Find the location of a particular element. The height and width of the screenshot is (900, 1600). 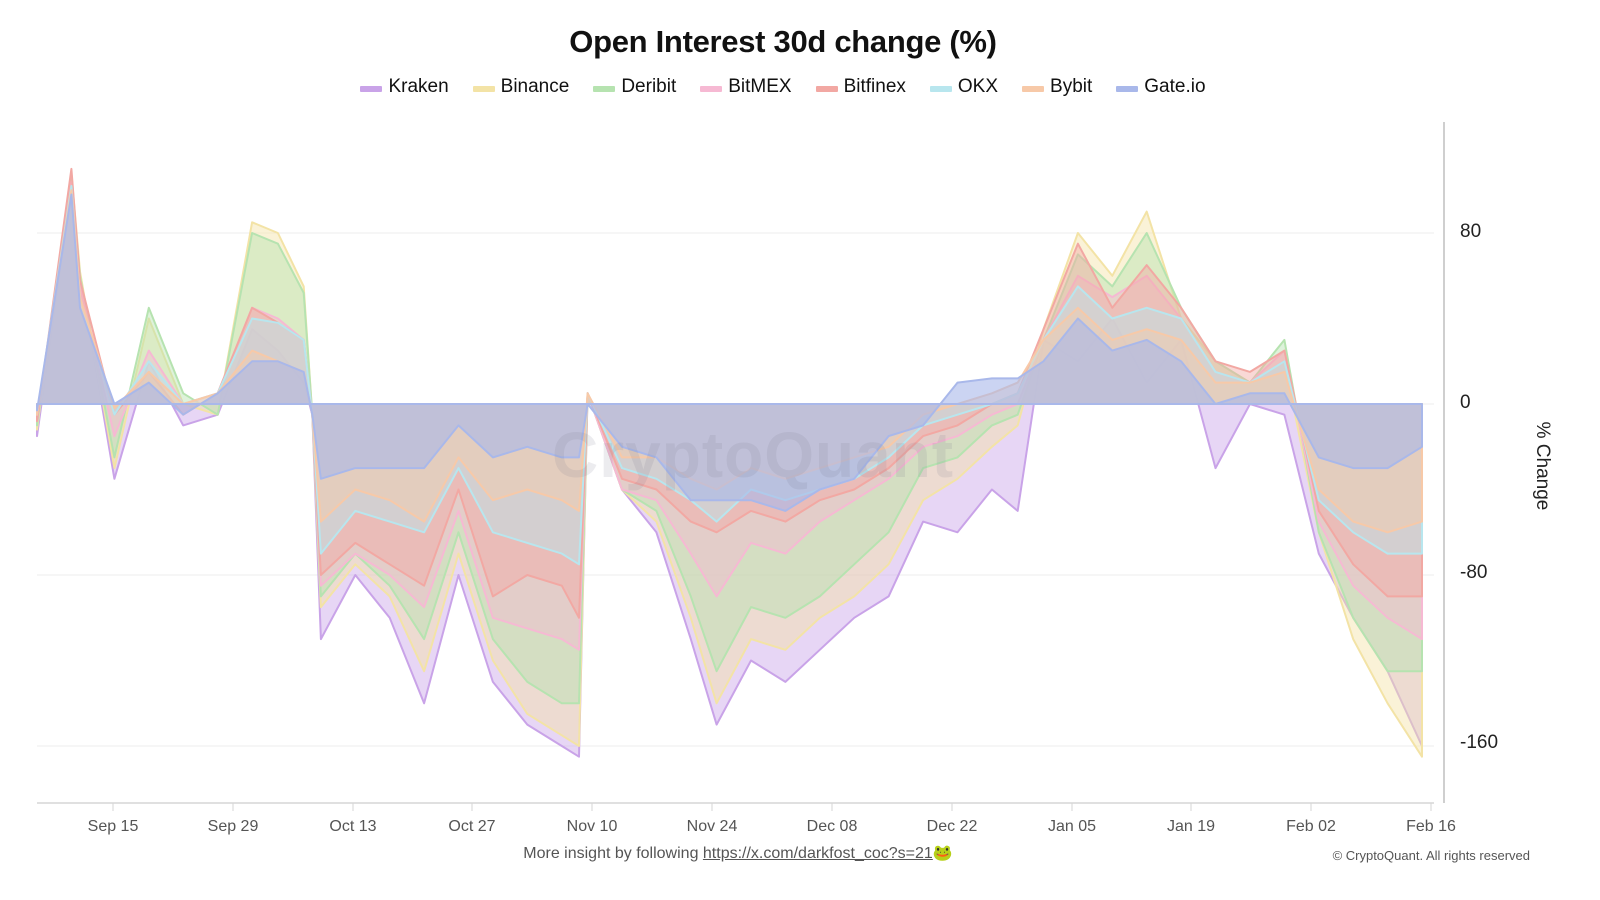

x-tick-label: Jan 05 is located at coordinates (1072, 826).